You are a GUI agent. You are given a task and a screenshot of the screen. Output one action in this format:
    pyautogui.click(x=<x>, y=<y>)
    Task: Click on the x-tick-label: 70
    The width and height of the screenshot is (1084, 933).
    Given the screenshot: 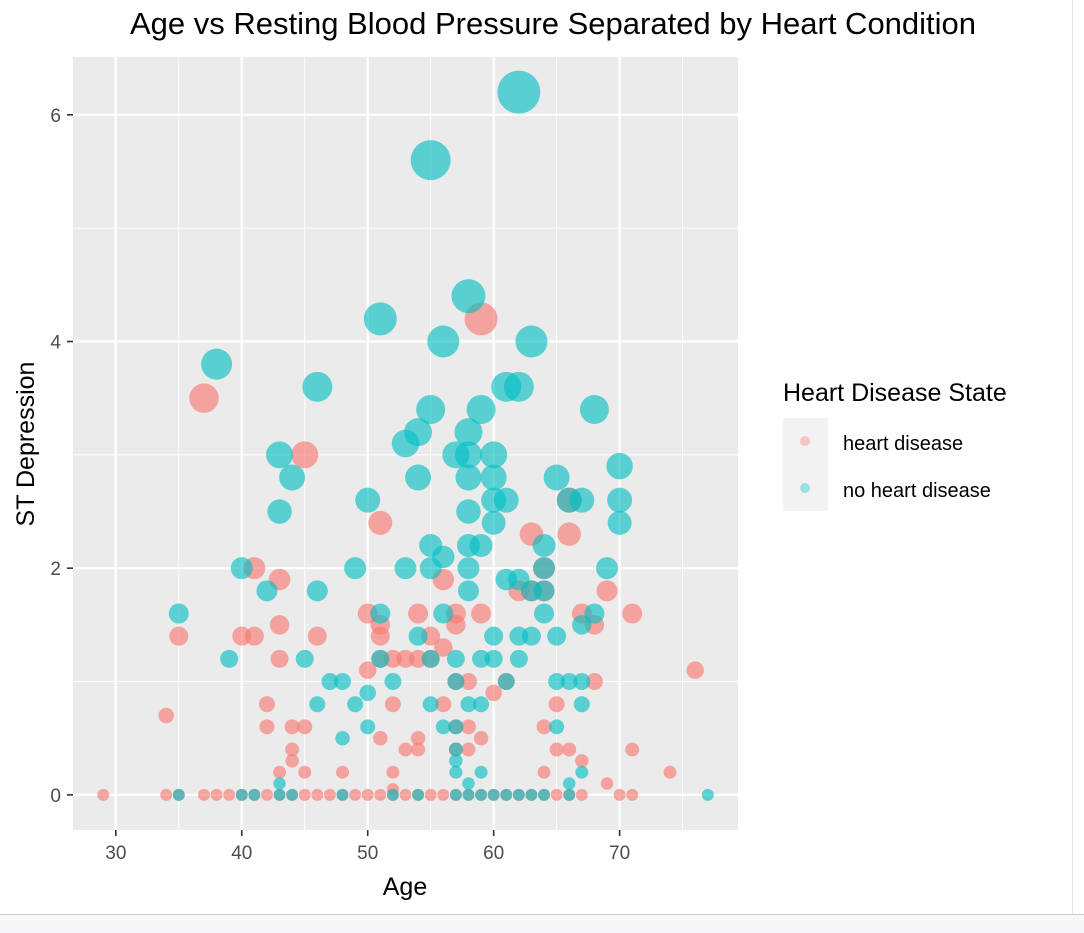 What is the action you would take?
    pyautogui.click(x=619, y=853)
    